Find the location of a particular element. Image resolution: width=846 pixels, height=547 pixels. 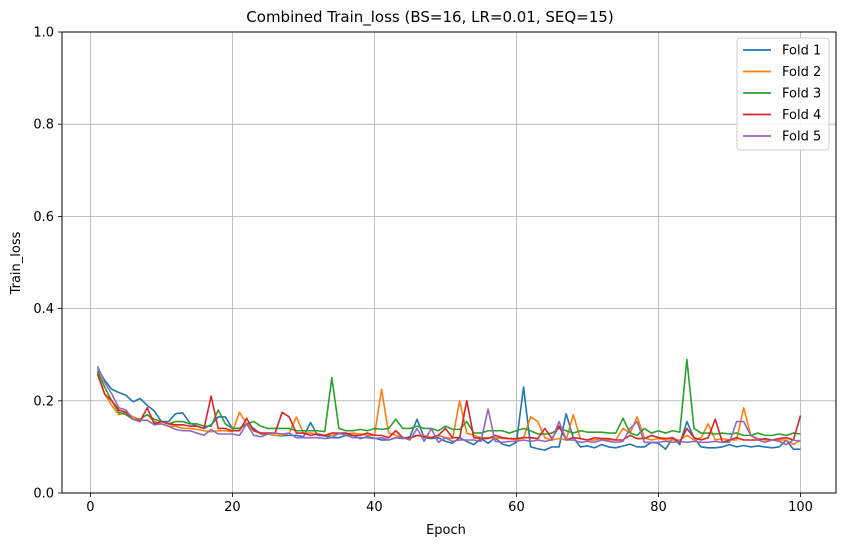

y-tick-label: 0.4 is located at coordinates (43, 309).